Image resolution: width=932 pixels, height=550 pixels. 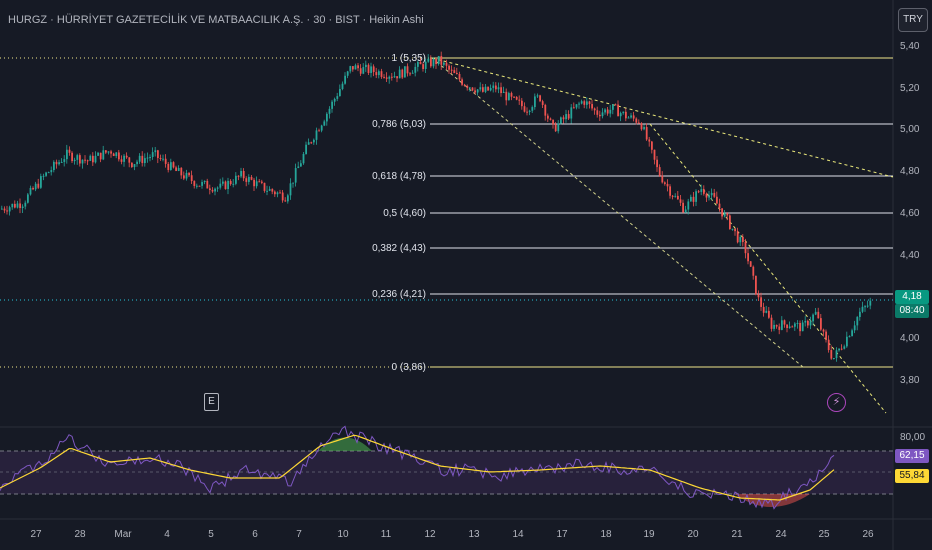 What do you see at coordinates (399, 294) in the screenshot?
I see `fib-label: 0,236 (4,21)` at bounding box center [399, 294].